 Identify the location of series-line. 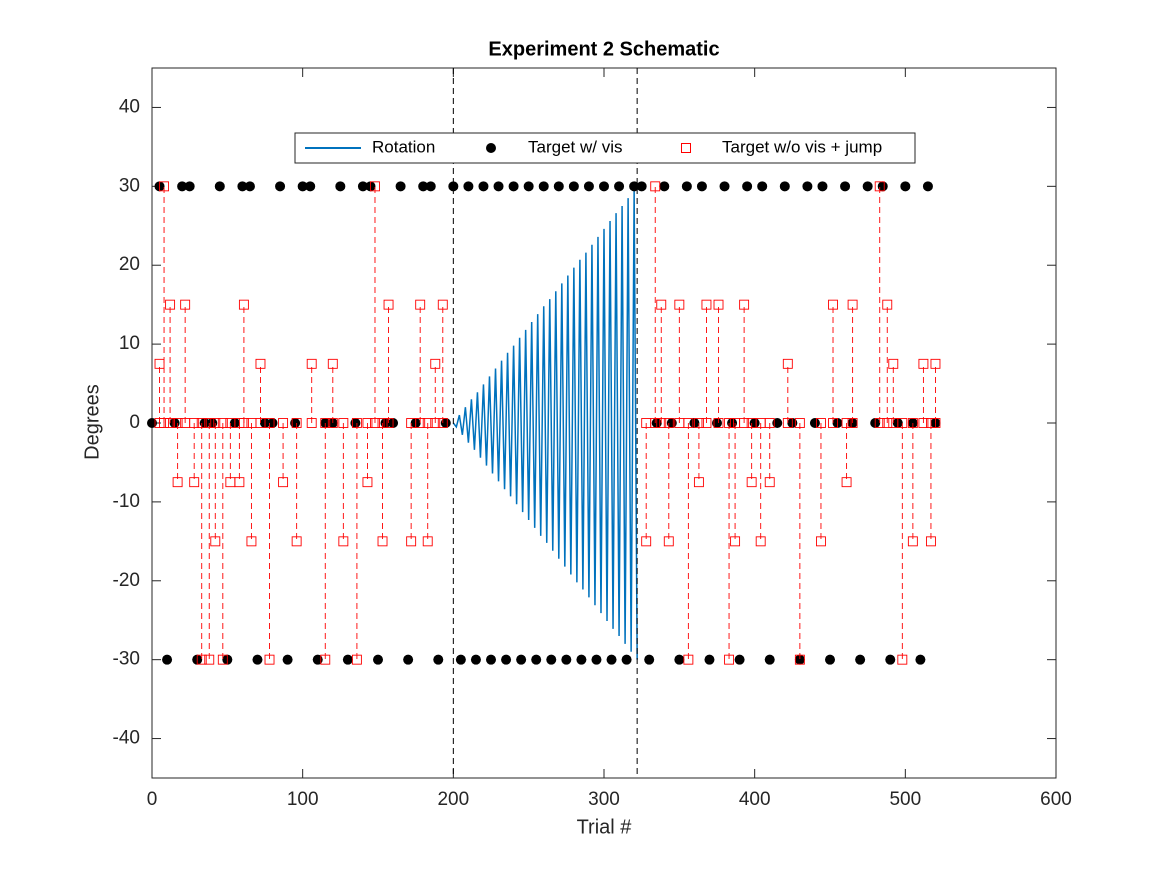
(545, 425).